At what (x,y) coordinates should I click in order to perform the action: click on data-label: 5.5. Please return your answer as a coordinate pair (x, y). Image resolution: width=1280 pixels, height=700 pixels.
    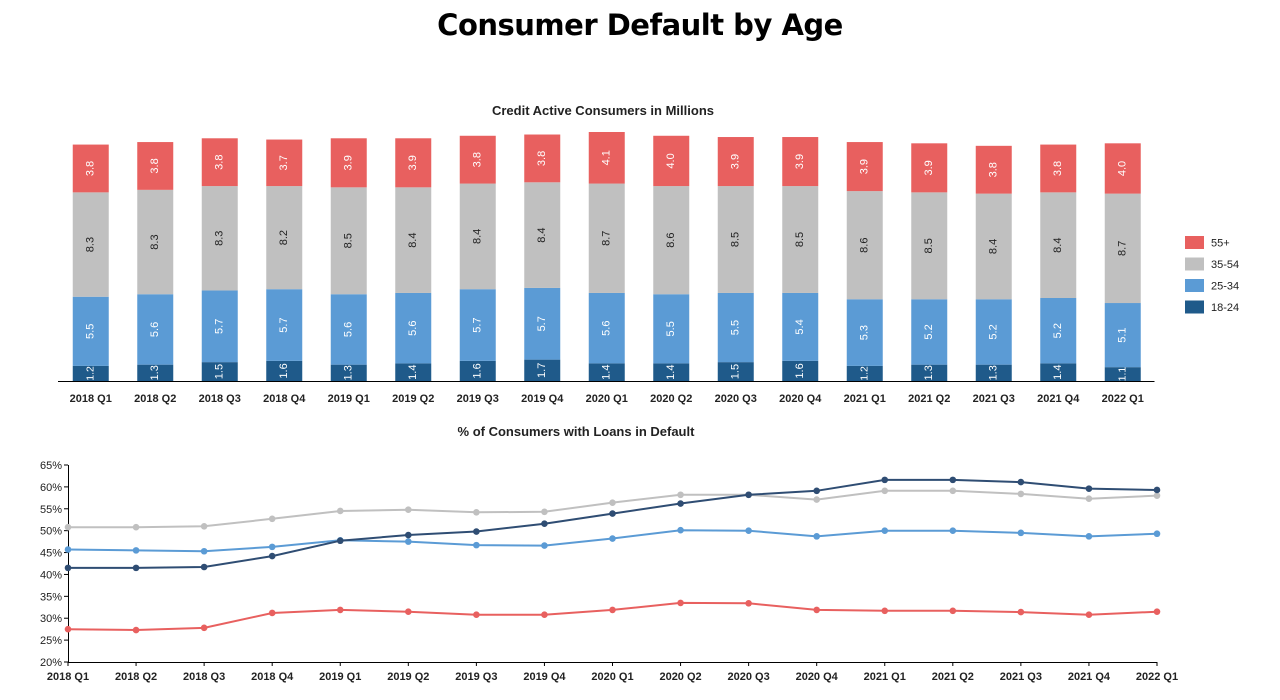
    Looking at the image, I should click on (91, 331).